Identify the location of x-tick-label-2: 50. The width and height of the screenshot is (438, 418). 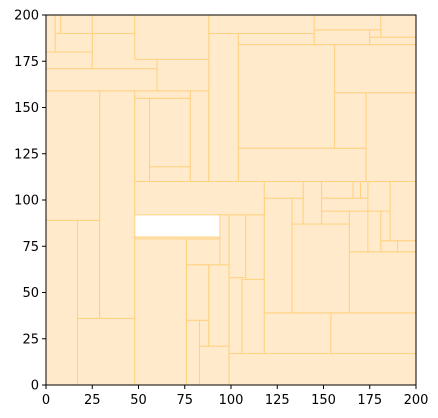
(138, 400).